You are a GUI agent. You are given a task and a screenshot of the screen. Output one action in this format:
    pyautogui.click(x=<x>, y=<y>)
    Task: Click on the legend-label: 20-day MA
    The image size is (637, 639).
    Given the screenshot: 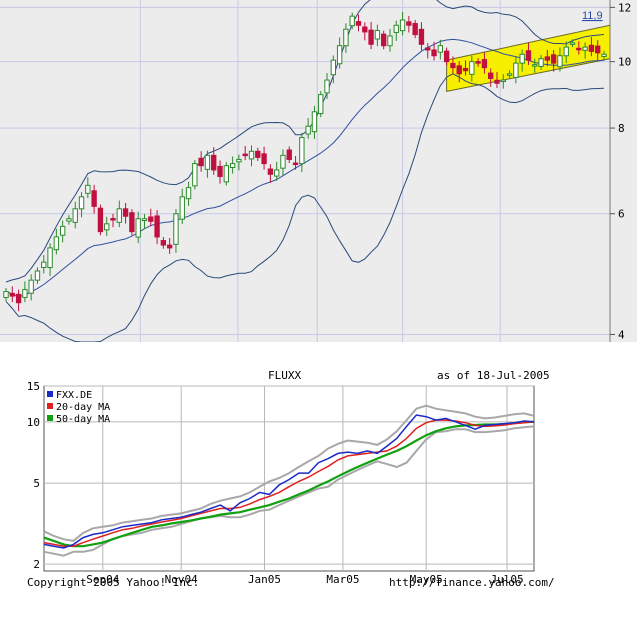 What is the action you would take?
    pyautogui.click(x=83, y=407)
    